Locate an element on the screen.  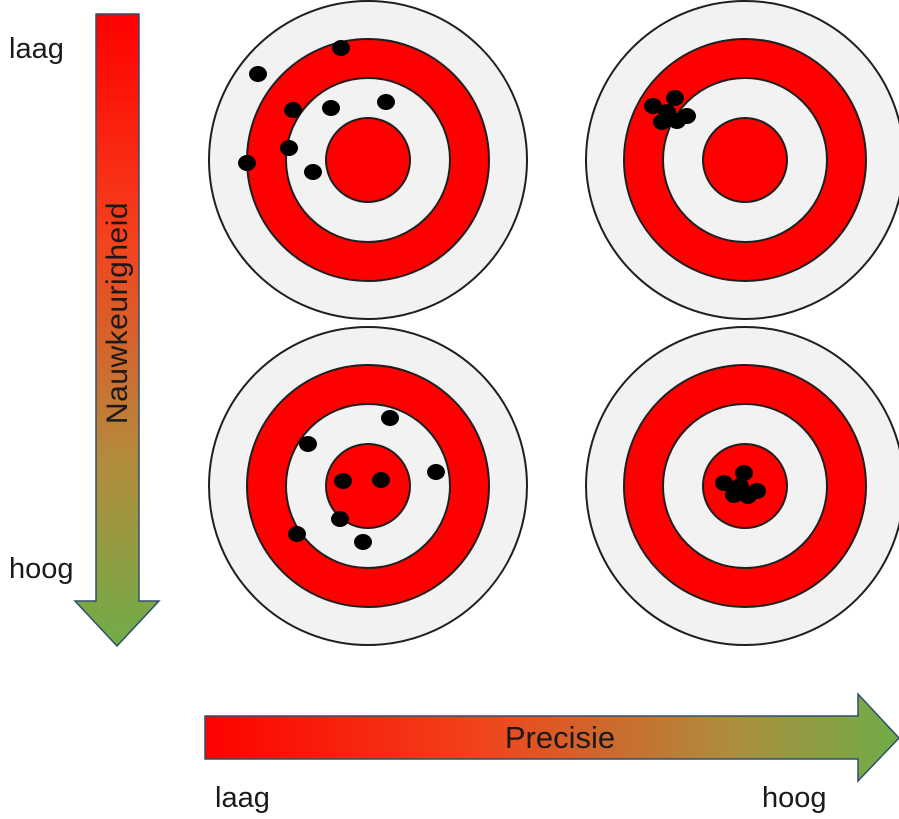
vertical-axis-title: Nauwkeurigheid is located at coordinates (117, 313).